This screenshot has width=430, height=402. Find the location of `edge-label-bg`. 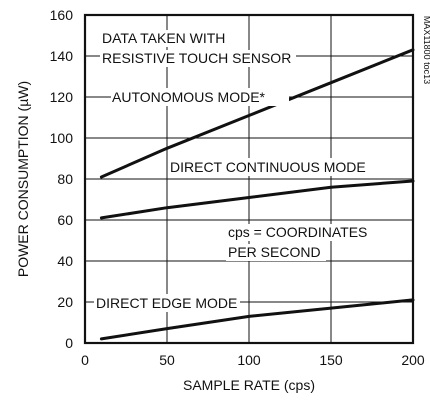

edge-label-bg is located at coordinates (167, 303).